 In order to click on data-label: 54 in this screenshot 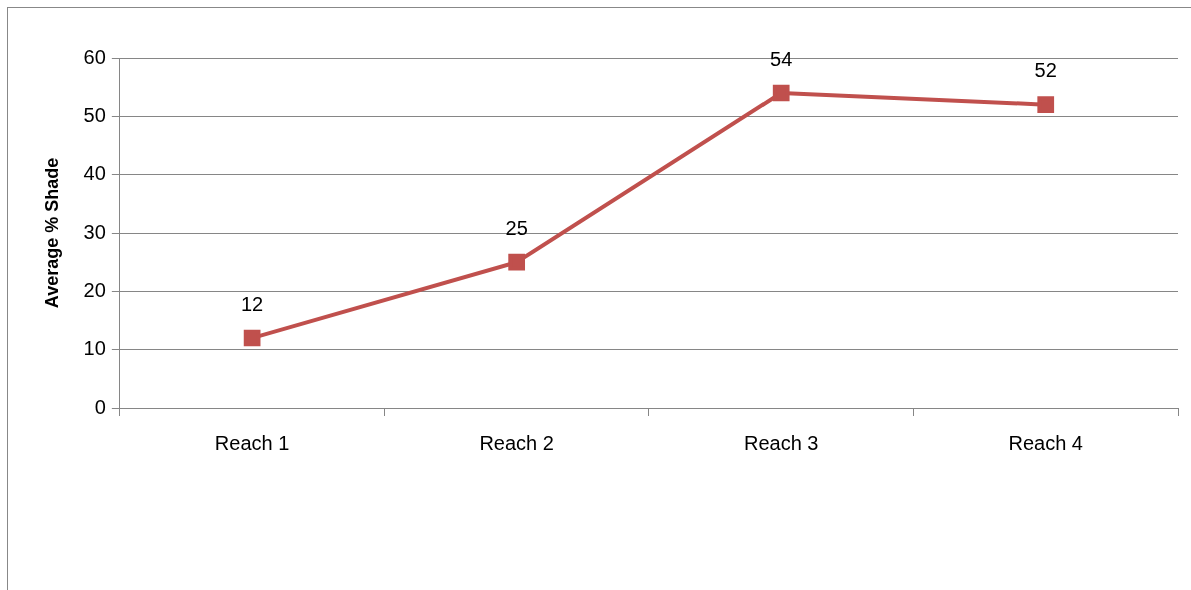, I will do `click(781, 58)`.